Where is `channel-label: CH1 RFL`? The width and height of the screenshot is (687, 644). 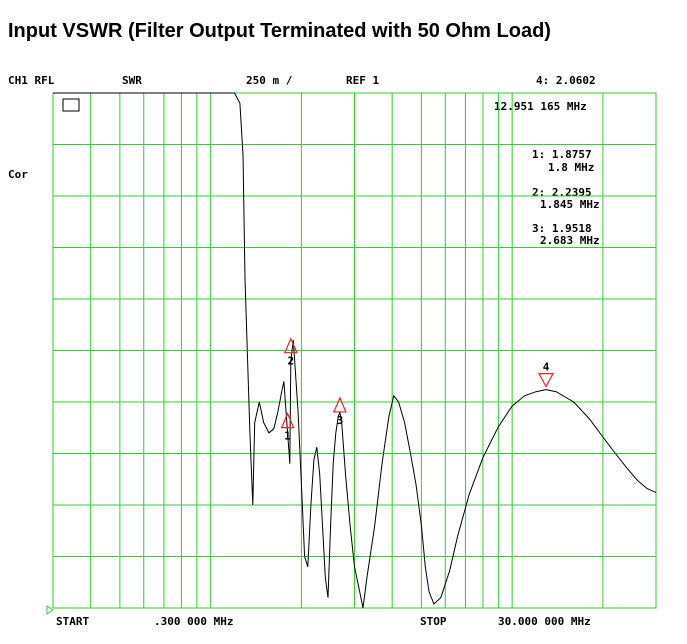
channel-label: CH1 RFL is located at coordinates (31, 80).